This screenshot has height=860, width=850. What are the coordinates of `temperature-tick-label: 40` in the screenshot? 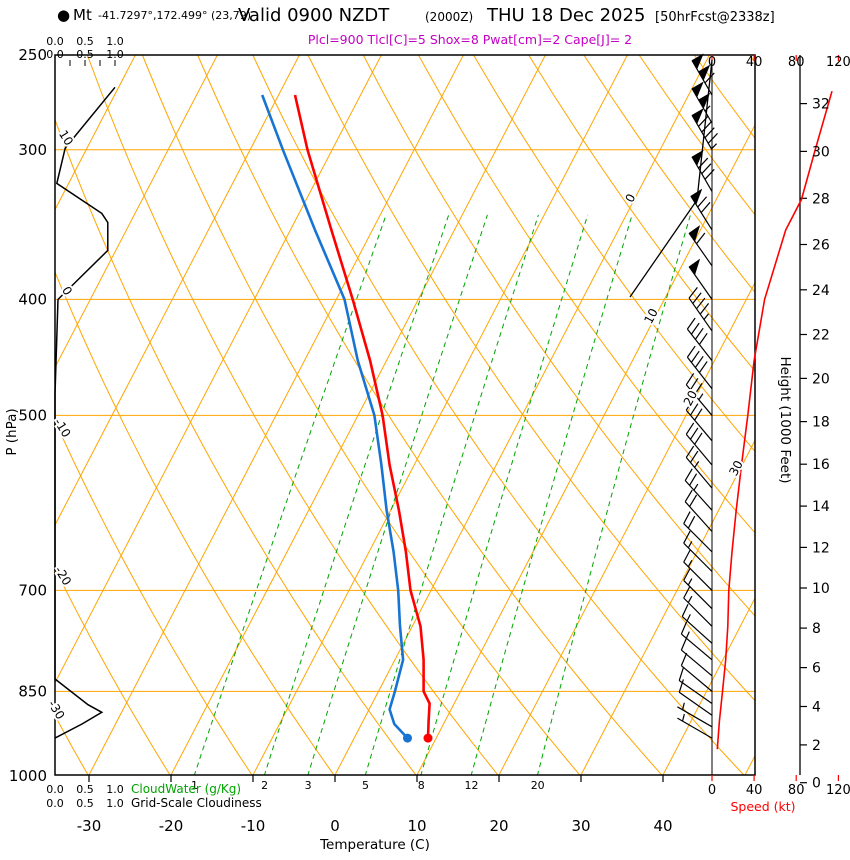 It's located at (662, 826).